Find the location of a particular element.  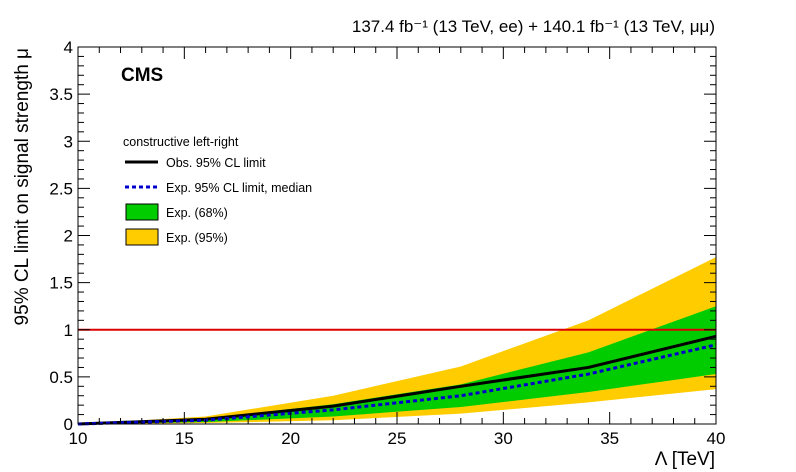

x-tick-label: 30 is located at coordinates (503, 438).